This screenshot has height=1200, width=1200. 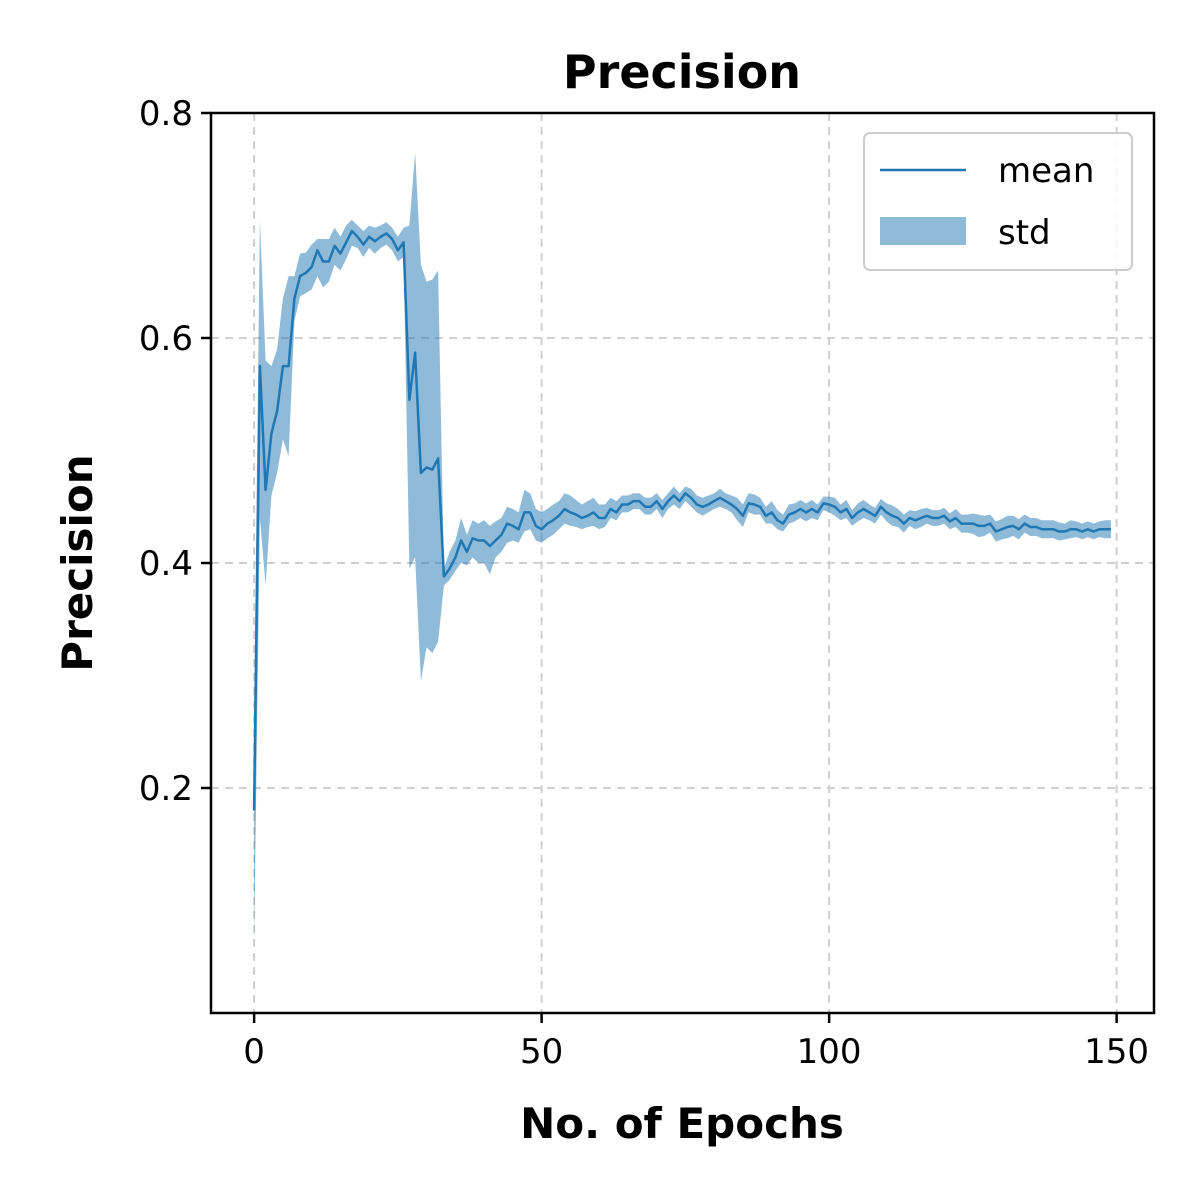 I want to click on y-tick-label: 0.6, so click(x=166, y=339).